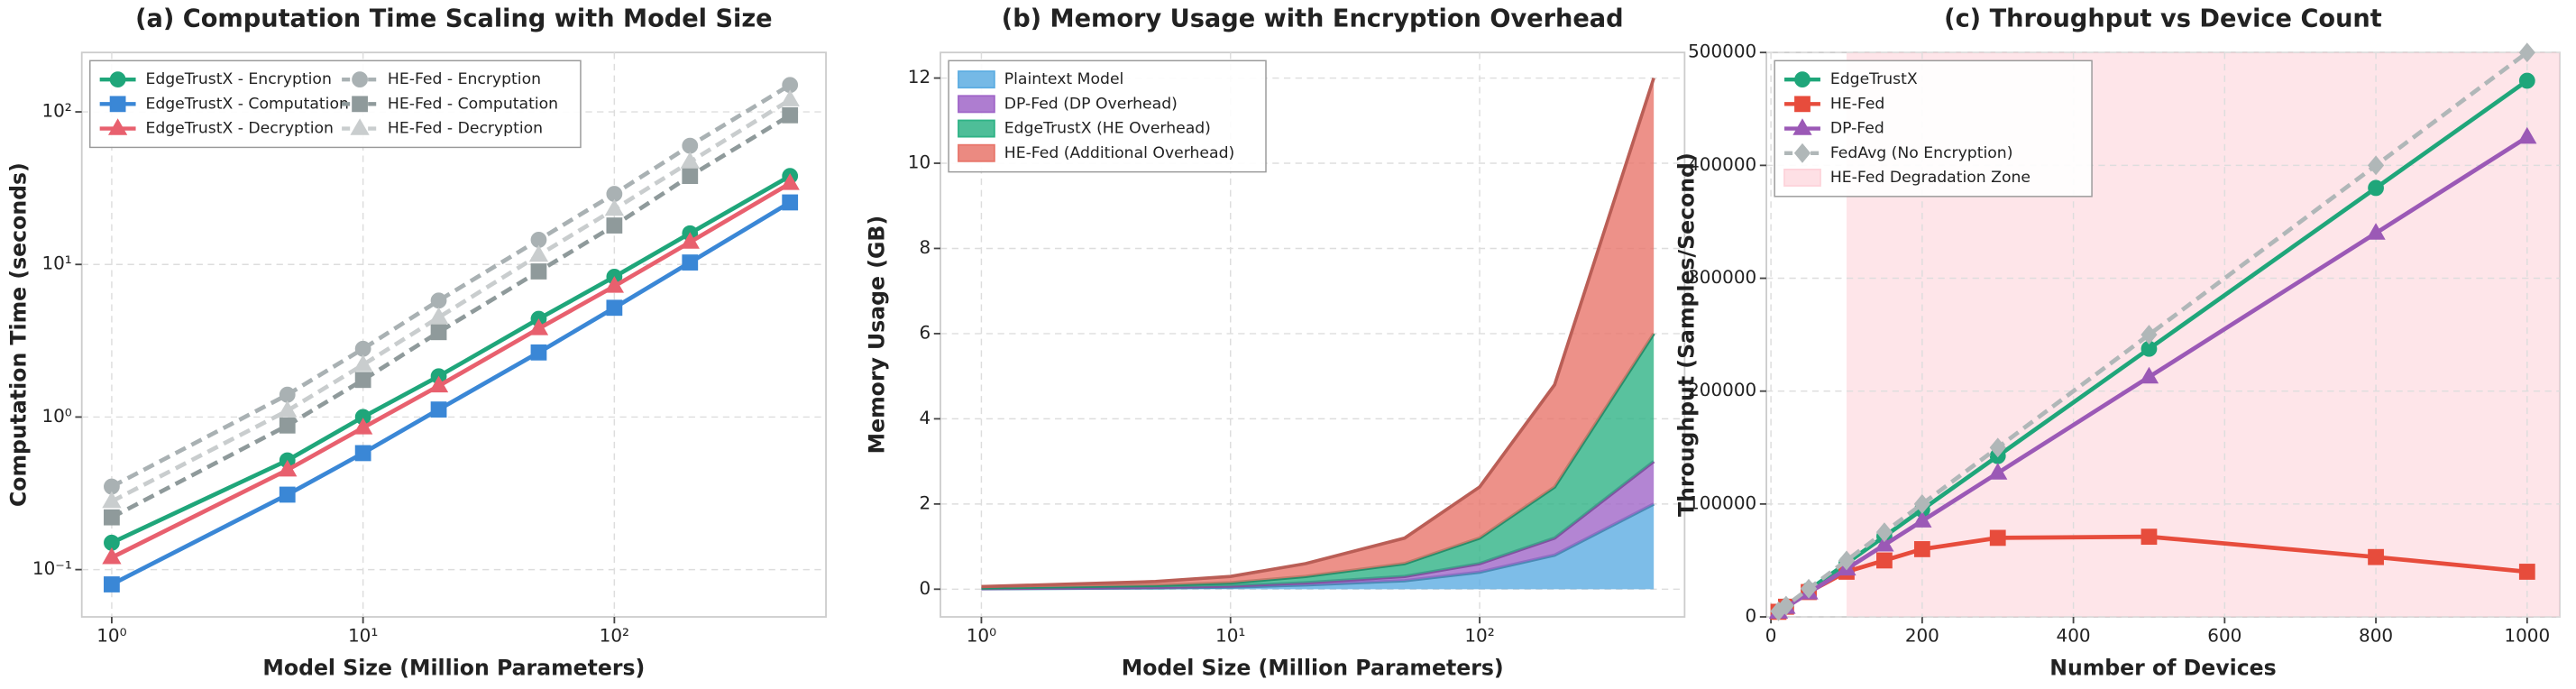 This screenshot has width=2576, height=689. I want to click on x-tick-label: 10², so click(614, 635).